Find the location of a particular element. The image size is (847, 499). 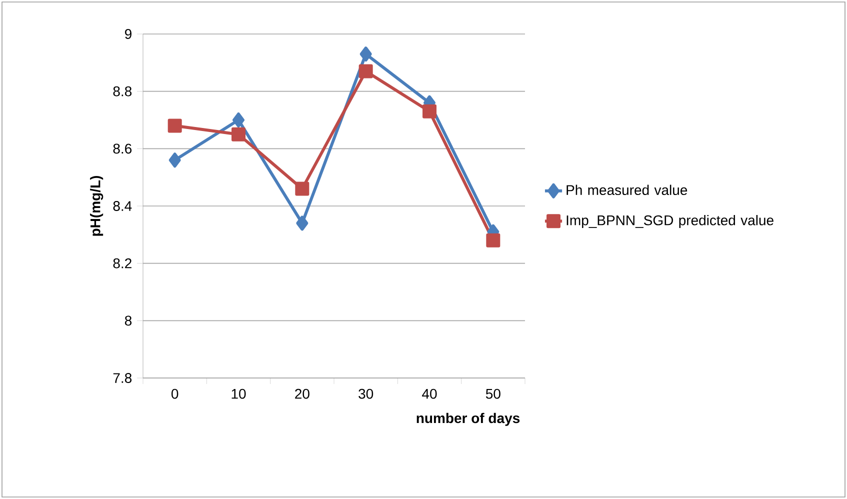

y-axis-title: pH(mg/L) is located at coordinates (97, 206).